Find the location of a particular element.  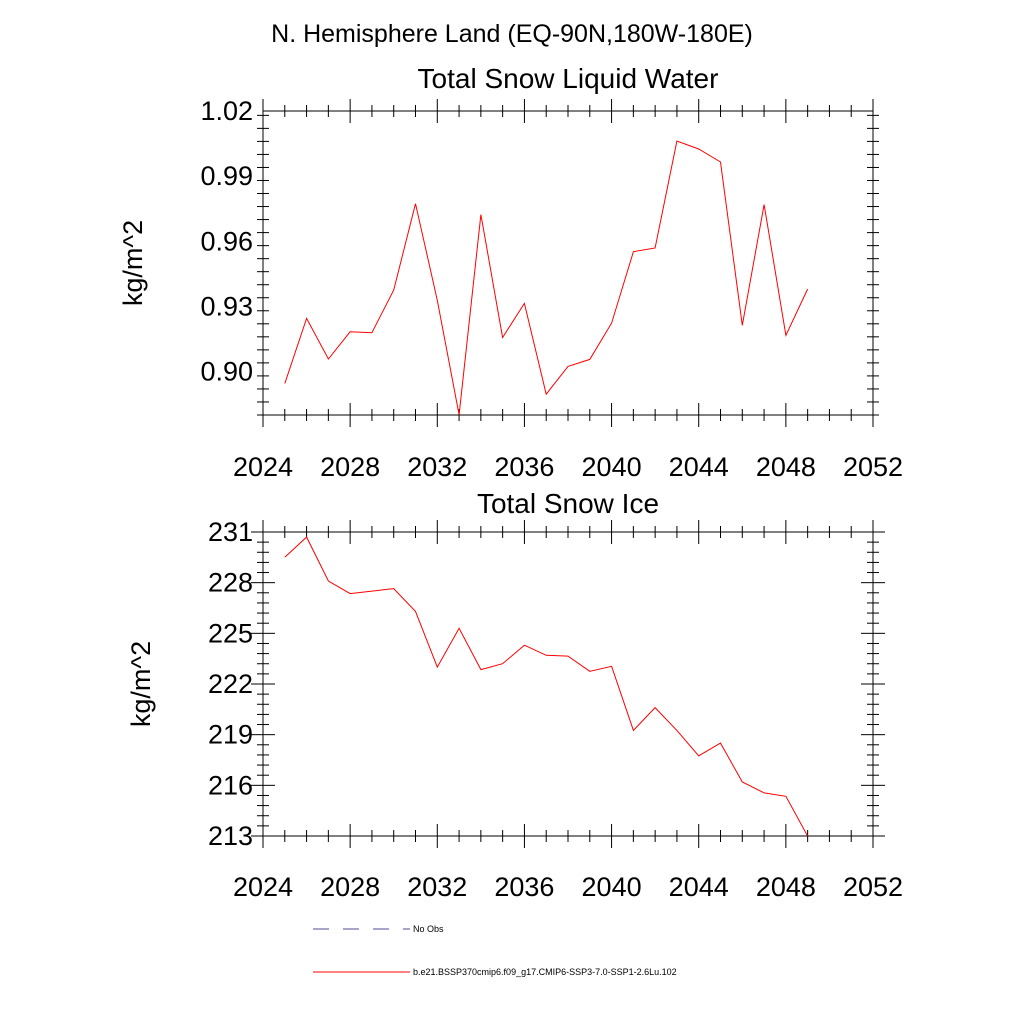

y-tick-label: 213 is located at coordinates (230, 836).